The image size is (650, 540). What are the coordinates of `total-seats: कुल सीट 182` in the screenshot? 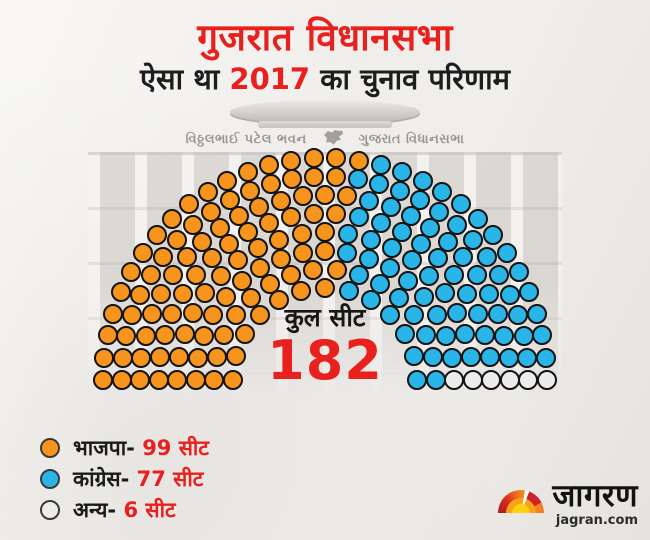 It's located at (325, 344).